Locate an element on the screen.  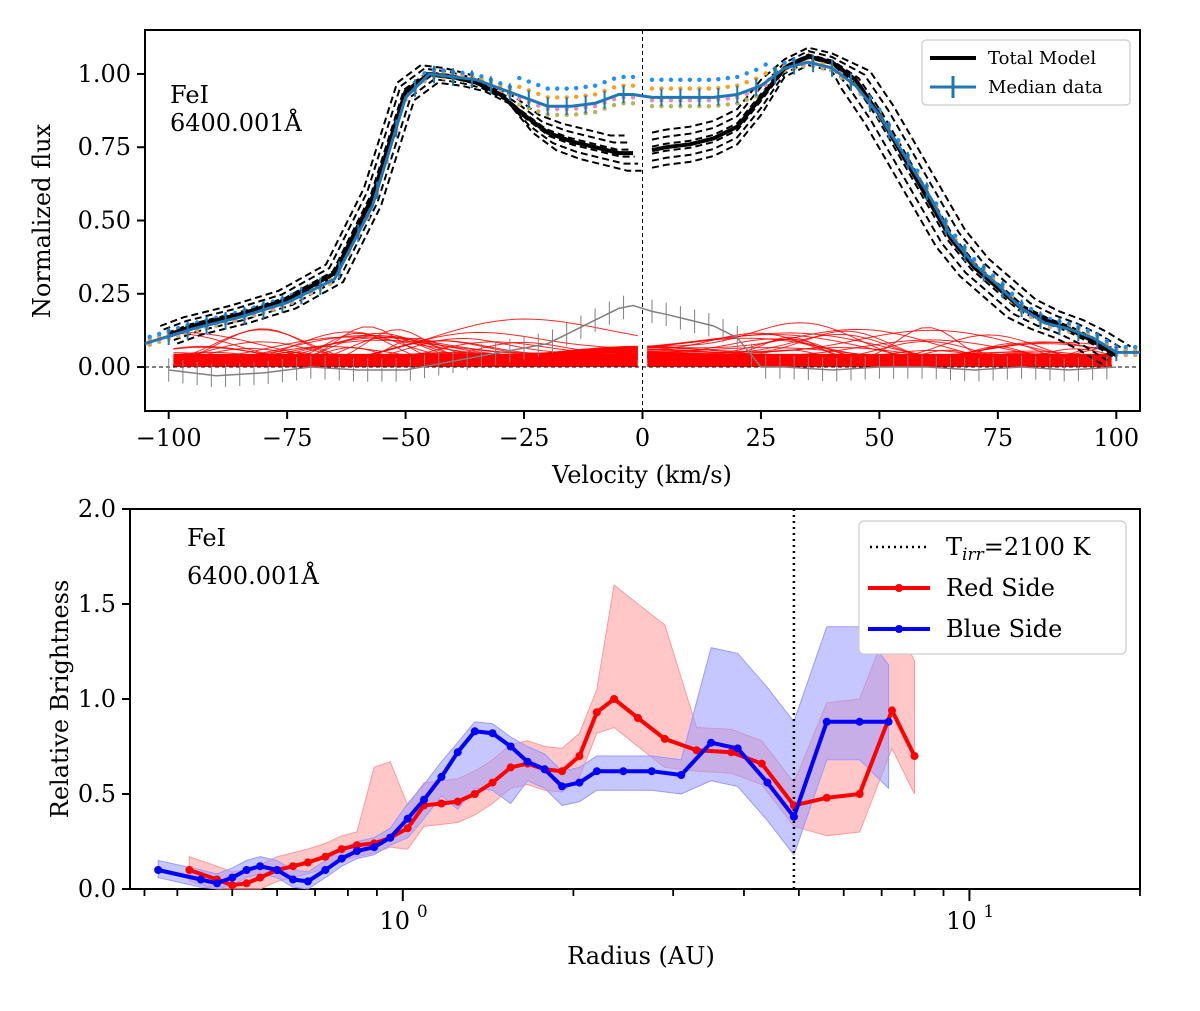
top-x-tick-label: 0 is located at coordinates (642, 438).